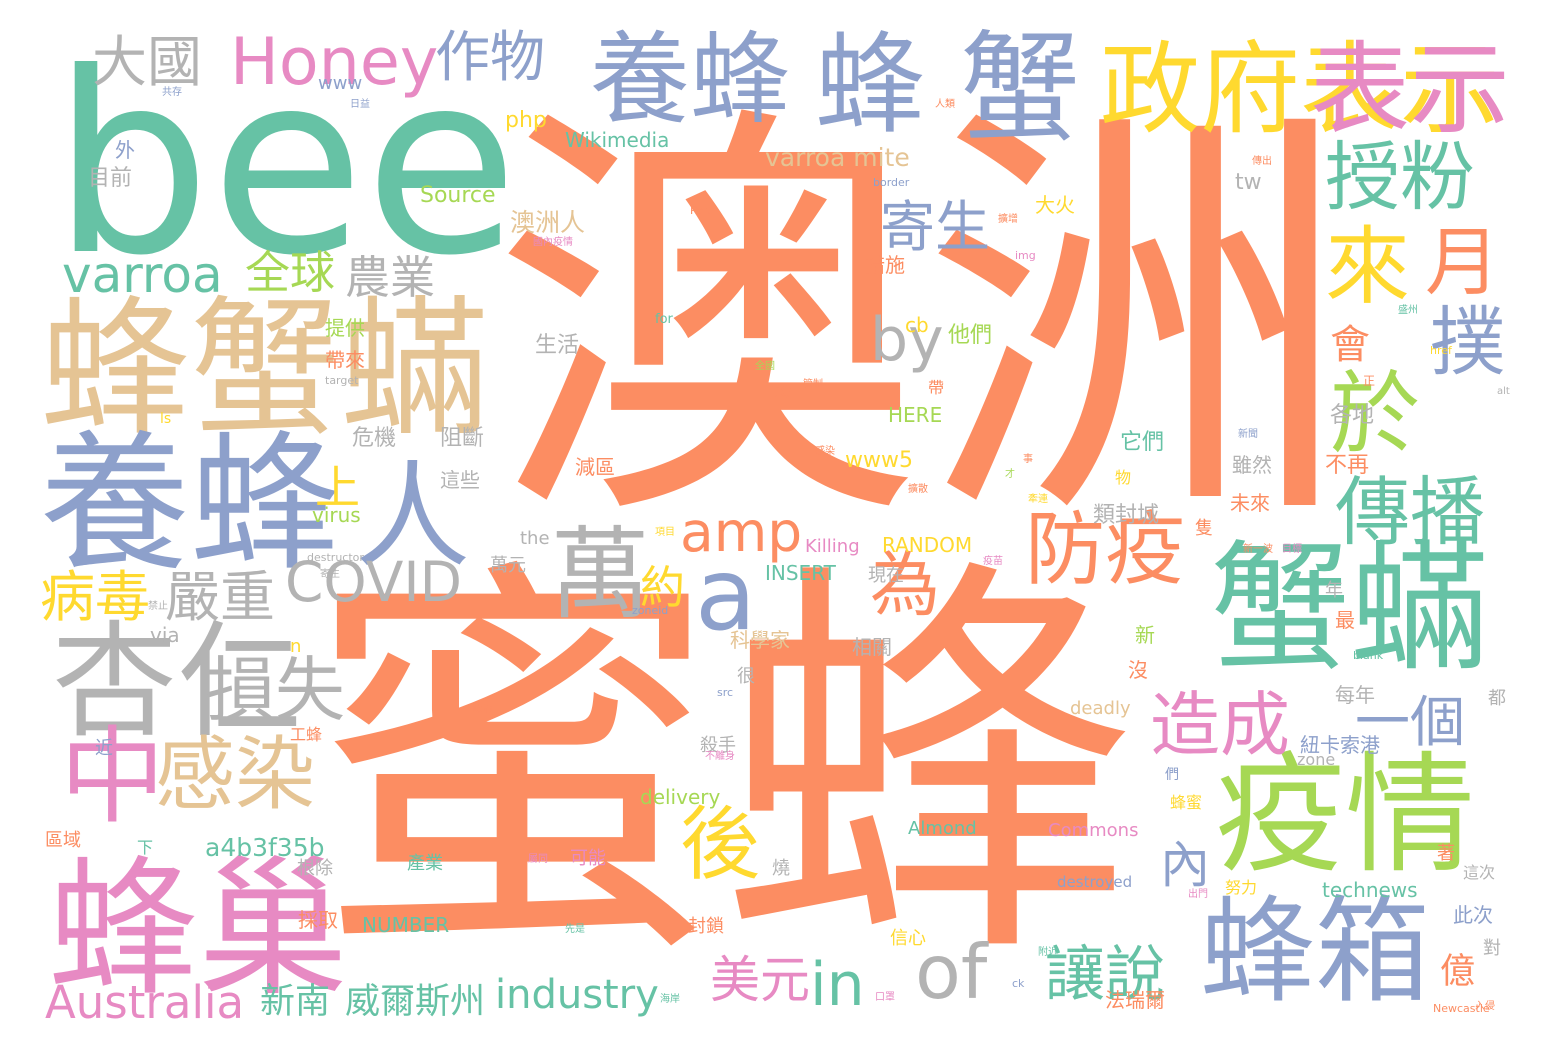 The height and width of the screenshot is (1052, 1548). I want to click on word-region: 區域, so click(63, 841).